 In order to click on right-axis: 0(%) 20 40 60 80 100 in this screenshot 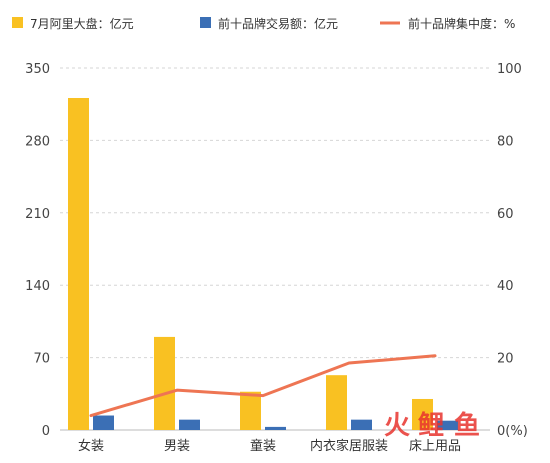, I will do `click(512, 250)`.